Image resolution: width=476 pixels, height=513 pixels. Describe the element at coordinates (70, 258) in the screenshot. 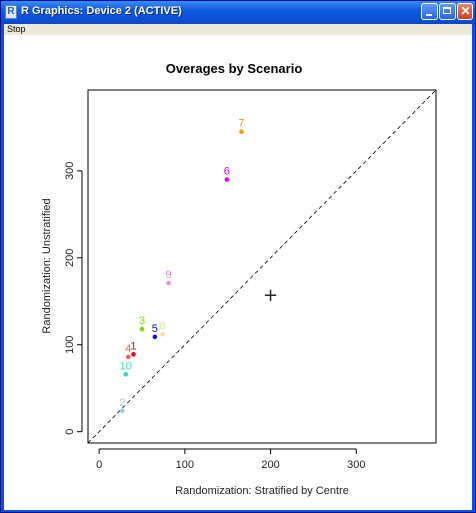

I see `y-tick-label: 200` at that location.